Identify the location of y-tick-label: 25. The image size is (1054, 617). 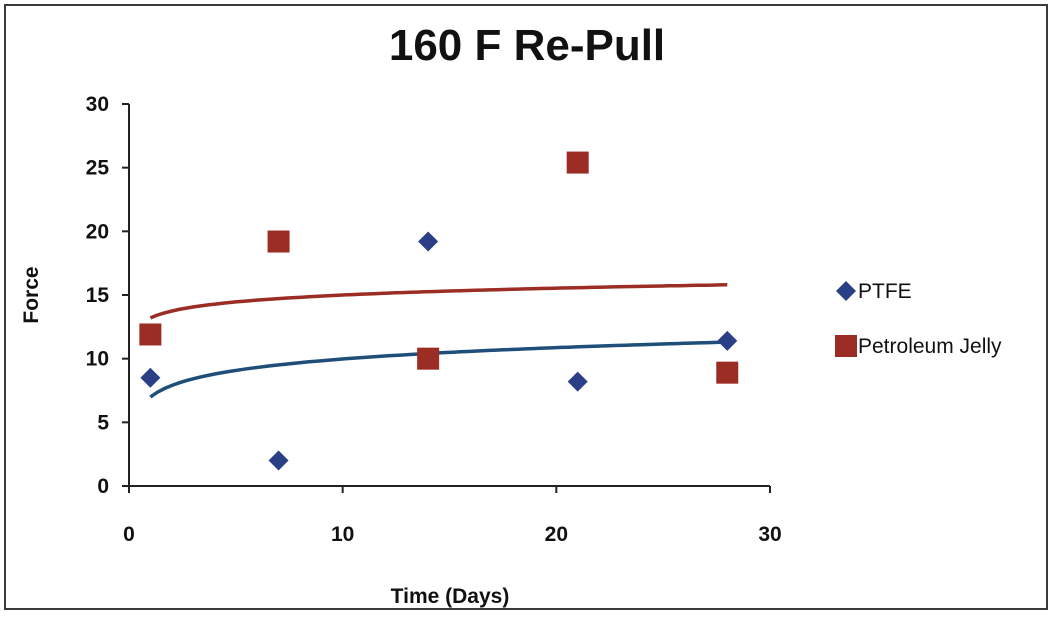
(98, 168).